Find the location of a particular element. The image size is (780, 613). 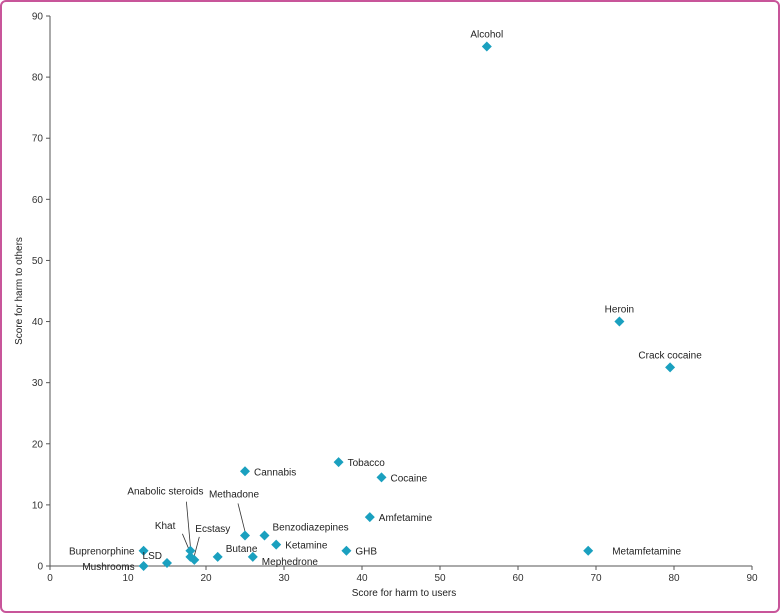

x-tick-label: 50 is located at coordinates (440, 578).